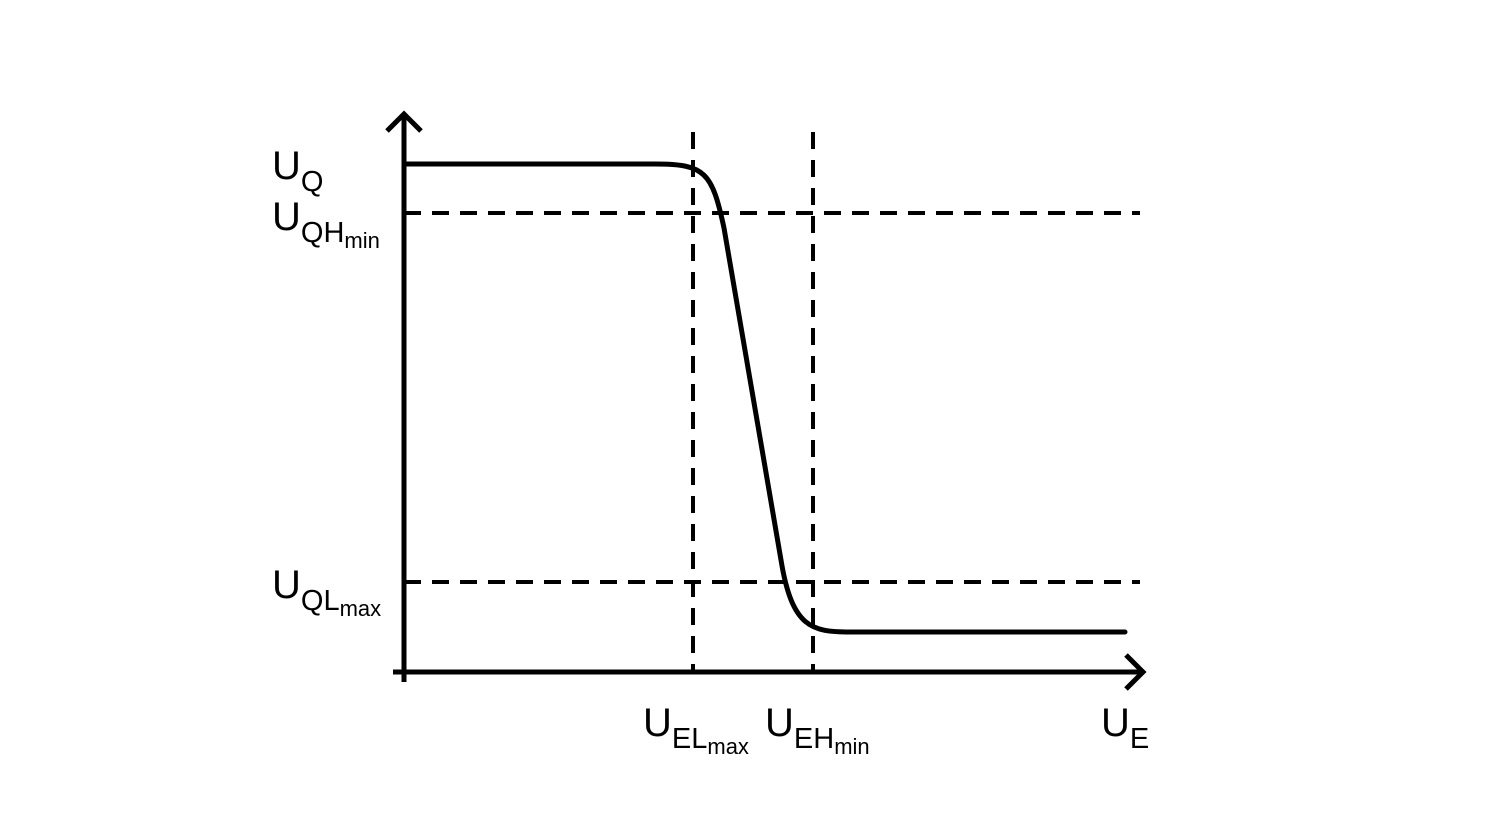 The image size is (1485, 840). Describe the element at coordinates (404, 121) in the screenshot. I see `y-axis-arrowhead` at that location.